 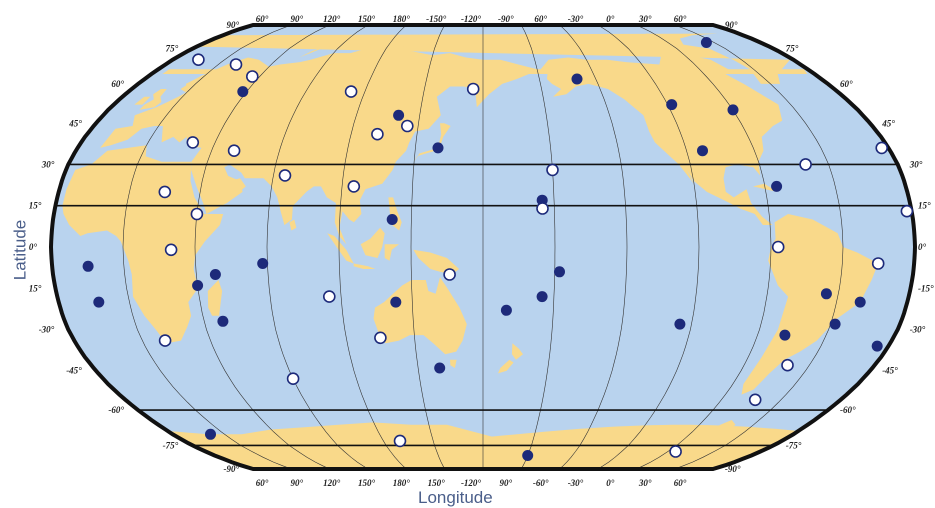 I want to click on land-cuba, so click(x=765, y=187).